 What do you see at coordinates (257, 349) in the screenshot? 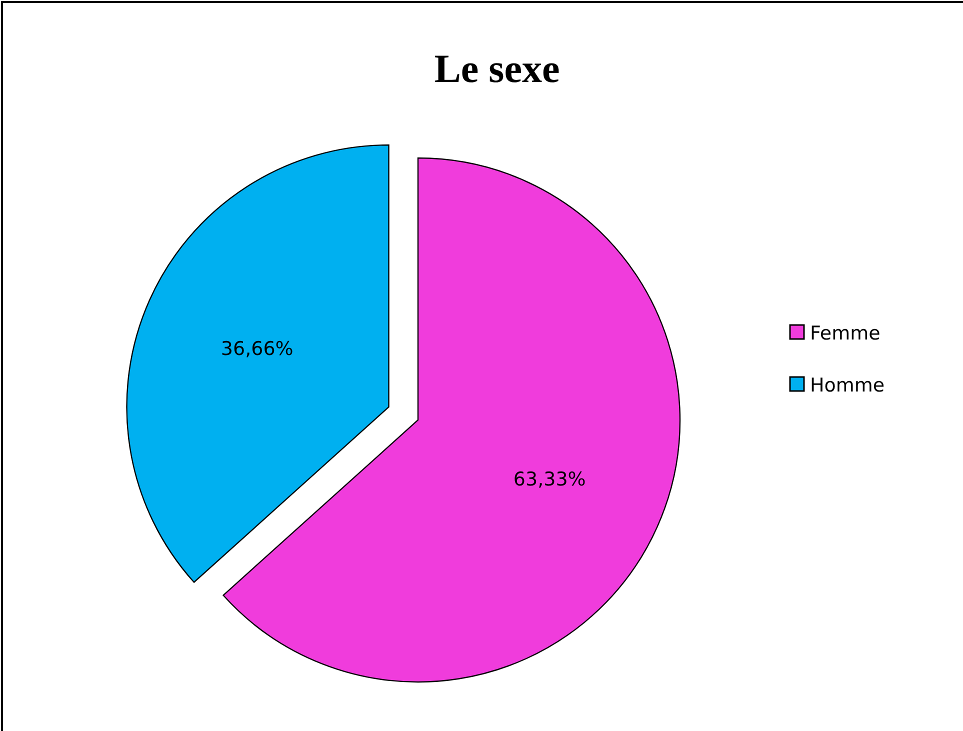
I see `data-label: 36,66%` at bounding box center [257, 349].